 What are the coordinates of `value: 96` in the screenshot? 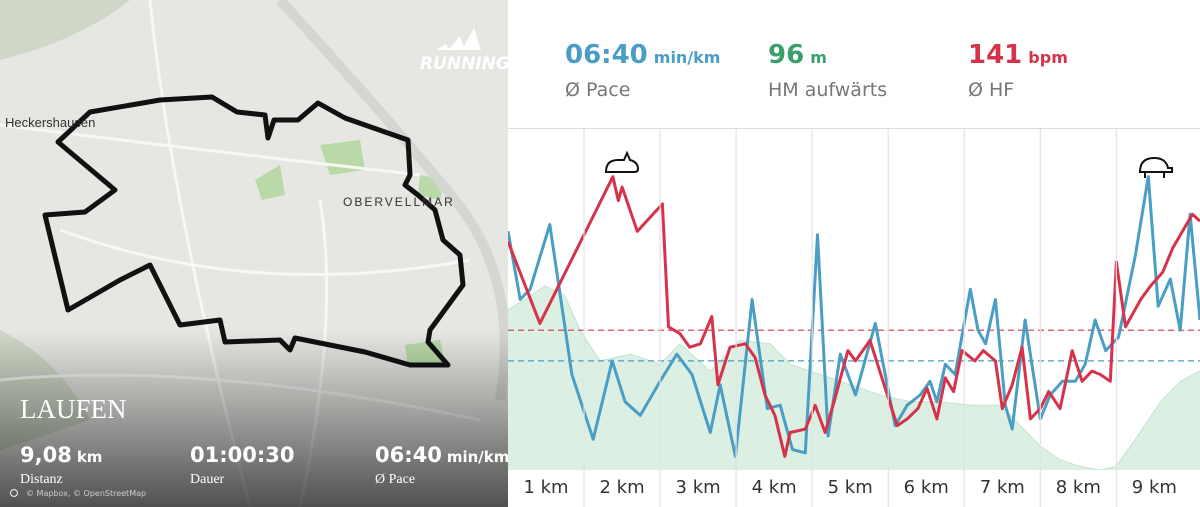 It's located at (786, 55).